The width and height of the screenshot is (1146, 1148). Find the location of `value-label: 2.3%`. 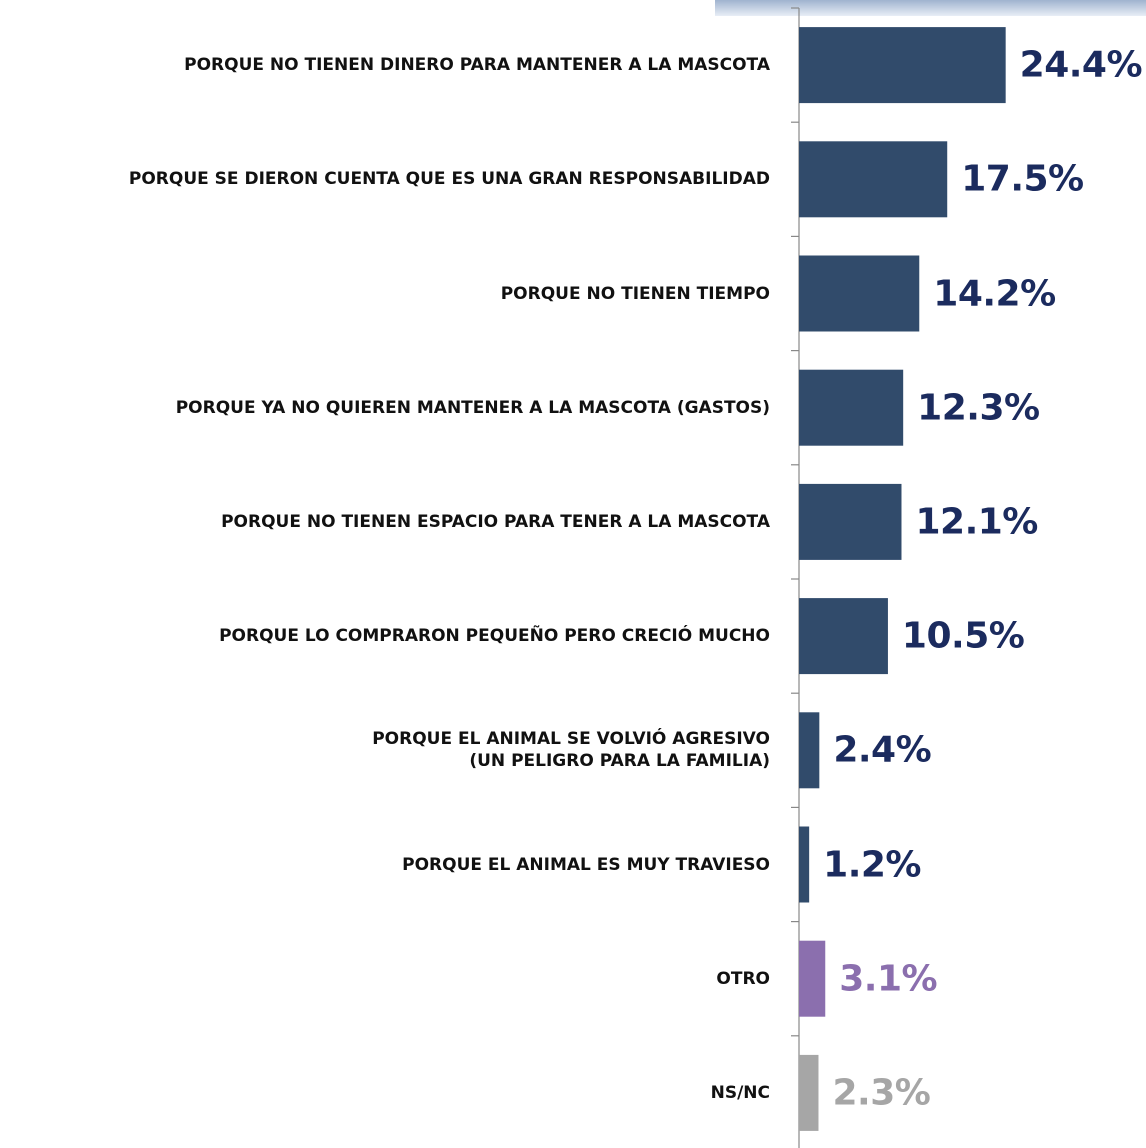

value-label: 2.3% is located at coordinates (881, 1093).